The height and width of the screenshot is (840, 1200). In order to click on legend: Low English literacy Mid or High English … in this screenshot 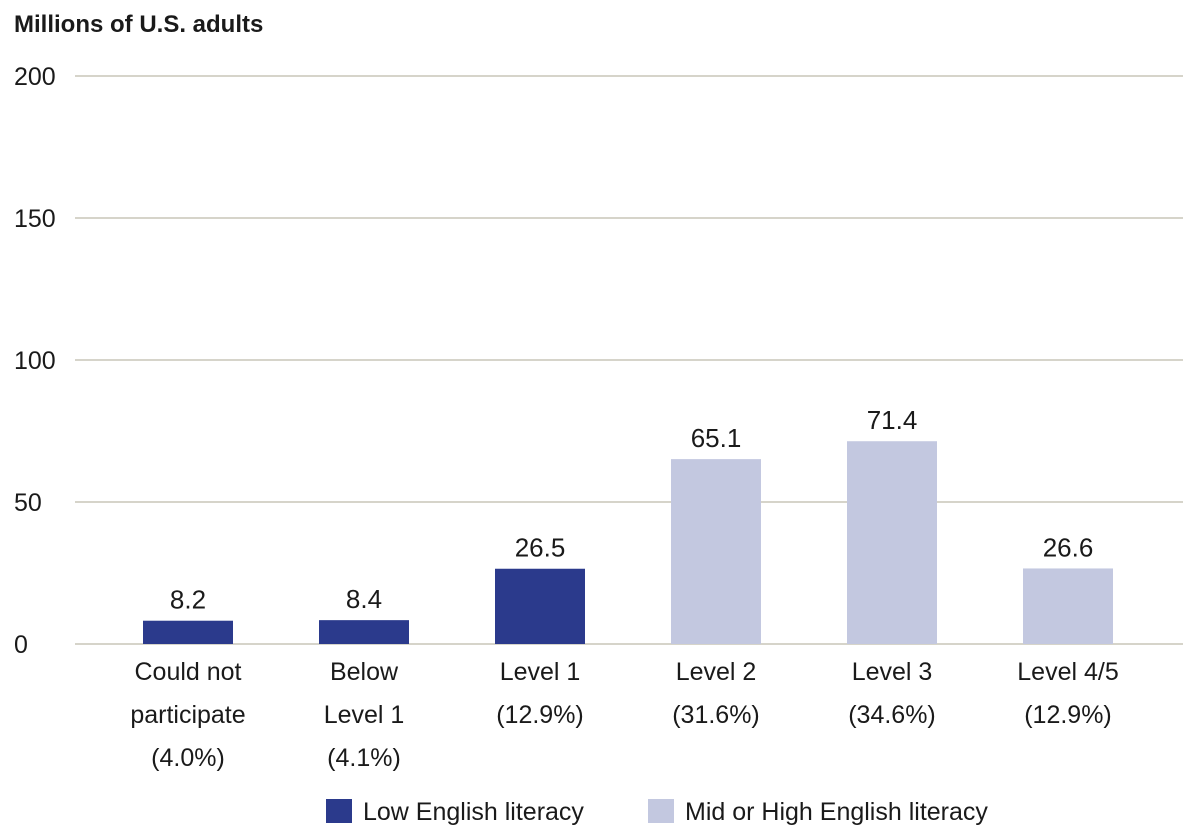, I will do `click(657, 812)`.